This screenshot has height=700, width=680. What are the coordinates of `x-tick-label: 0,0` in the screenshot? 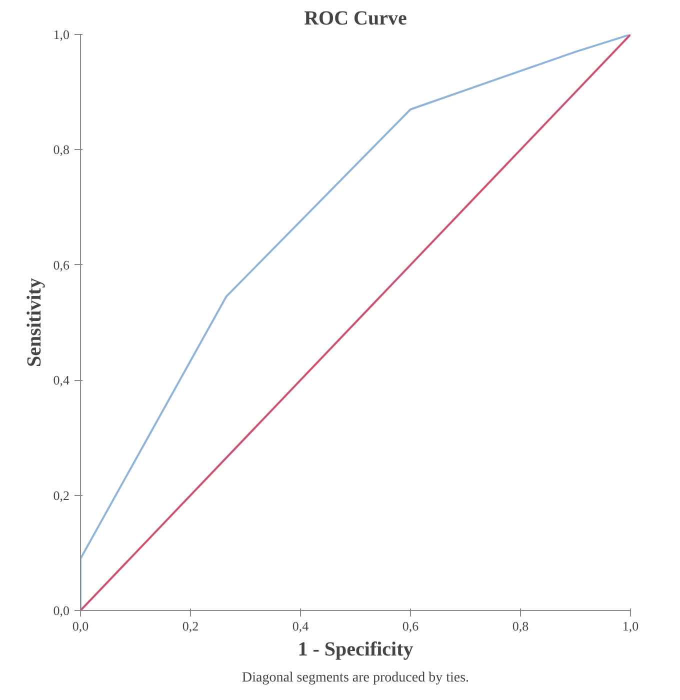 It's located at (80, 626).